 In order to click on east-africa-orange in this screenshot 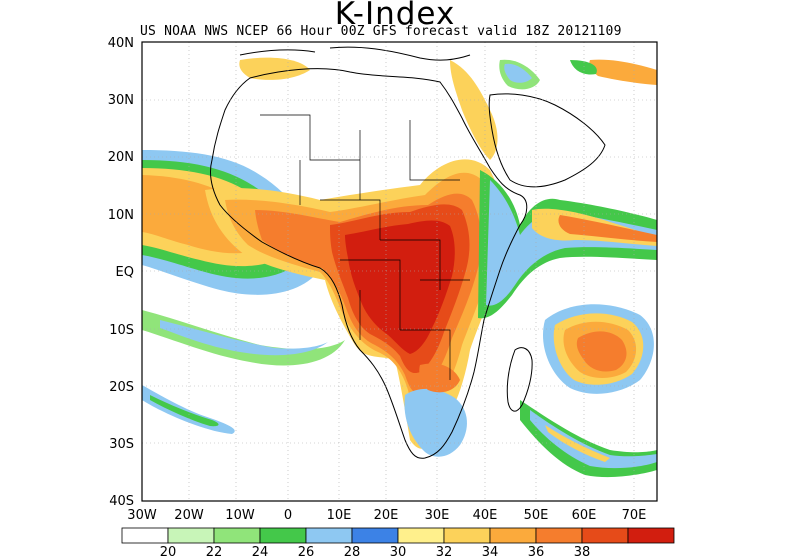, I will do `click(607, 228)`.